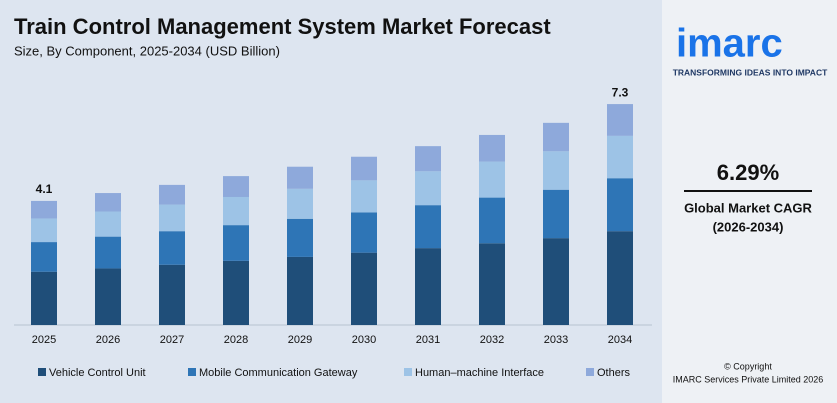 The width and height of the screenshot is (837, 403). I want to click on legend-label: Others, so click(614, 373).